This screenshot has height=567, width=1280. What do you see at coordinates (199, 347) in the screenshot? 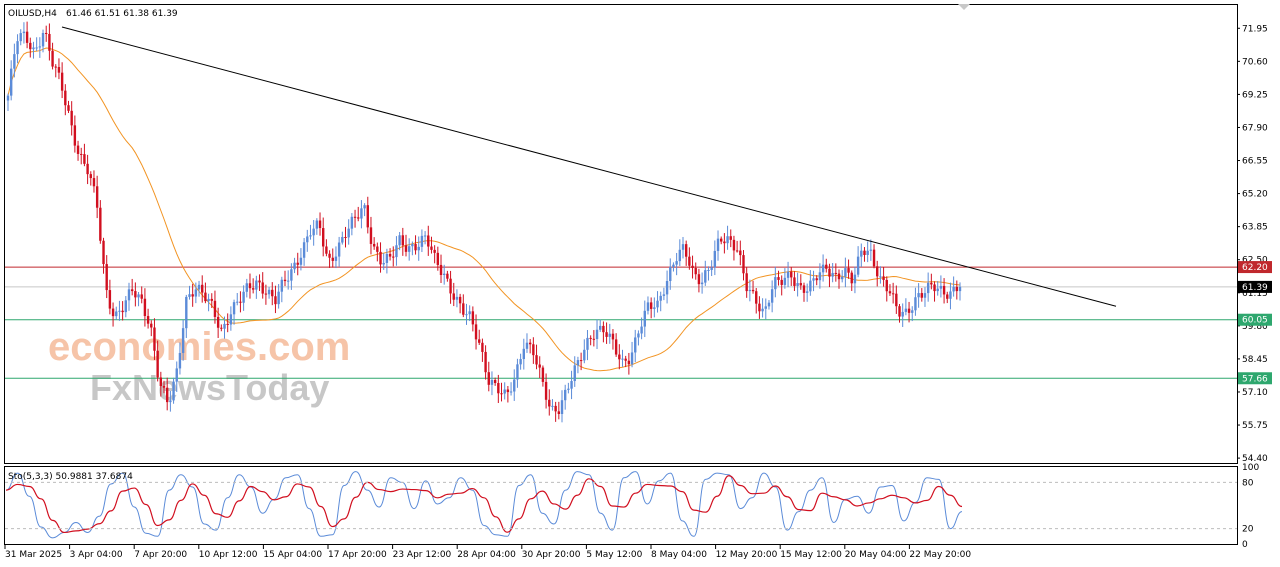
I see `watermark-economies: economies.com` at bounding box center [199, 347].